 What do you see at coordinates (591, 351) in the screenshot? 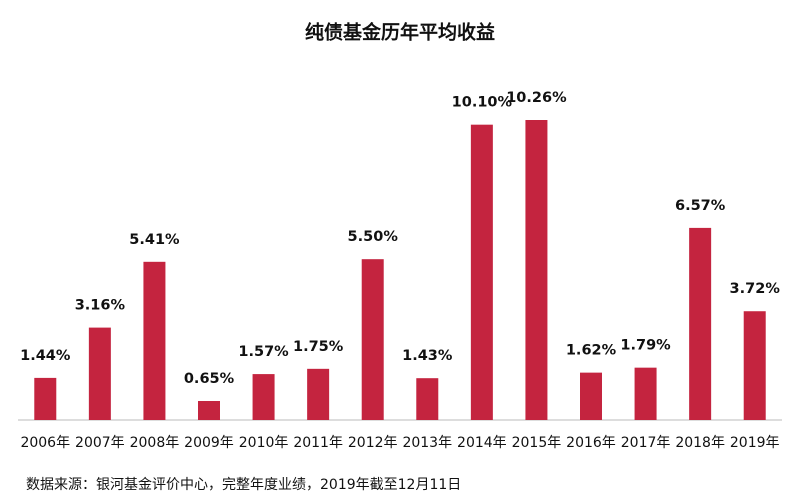
I see `value-label: 1.62%` at bounding box center [591, 351].